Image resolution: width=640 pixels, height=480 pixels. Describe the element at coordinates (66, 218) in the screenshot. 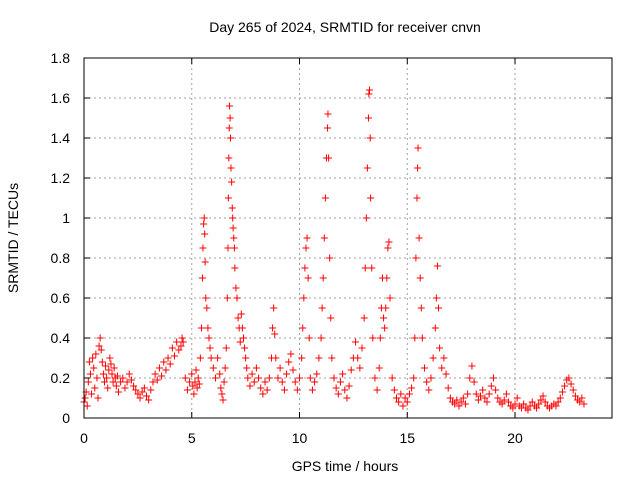

I see `y-tick-label: 1` at that location.